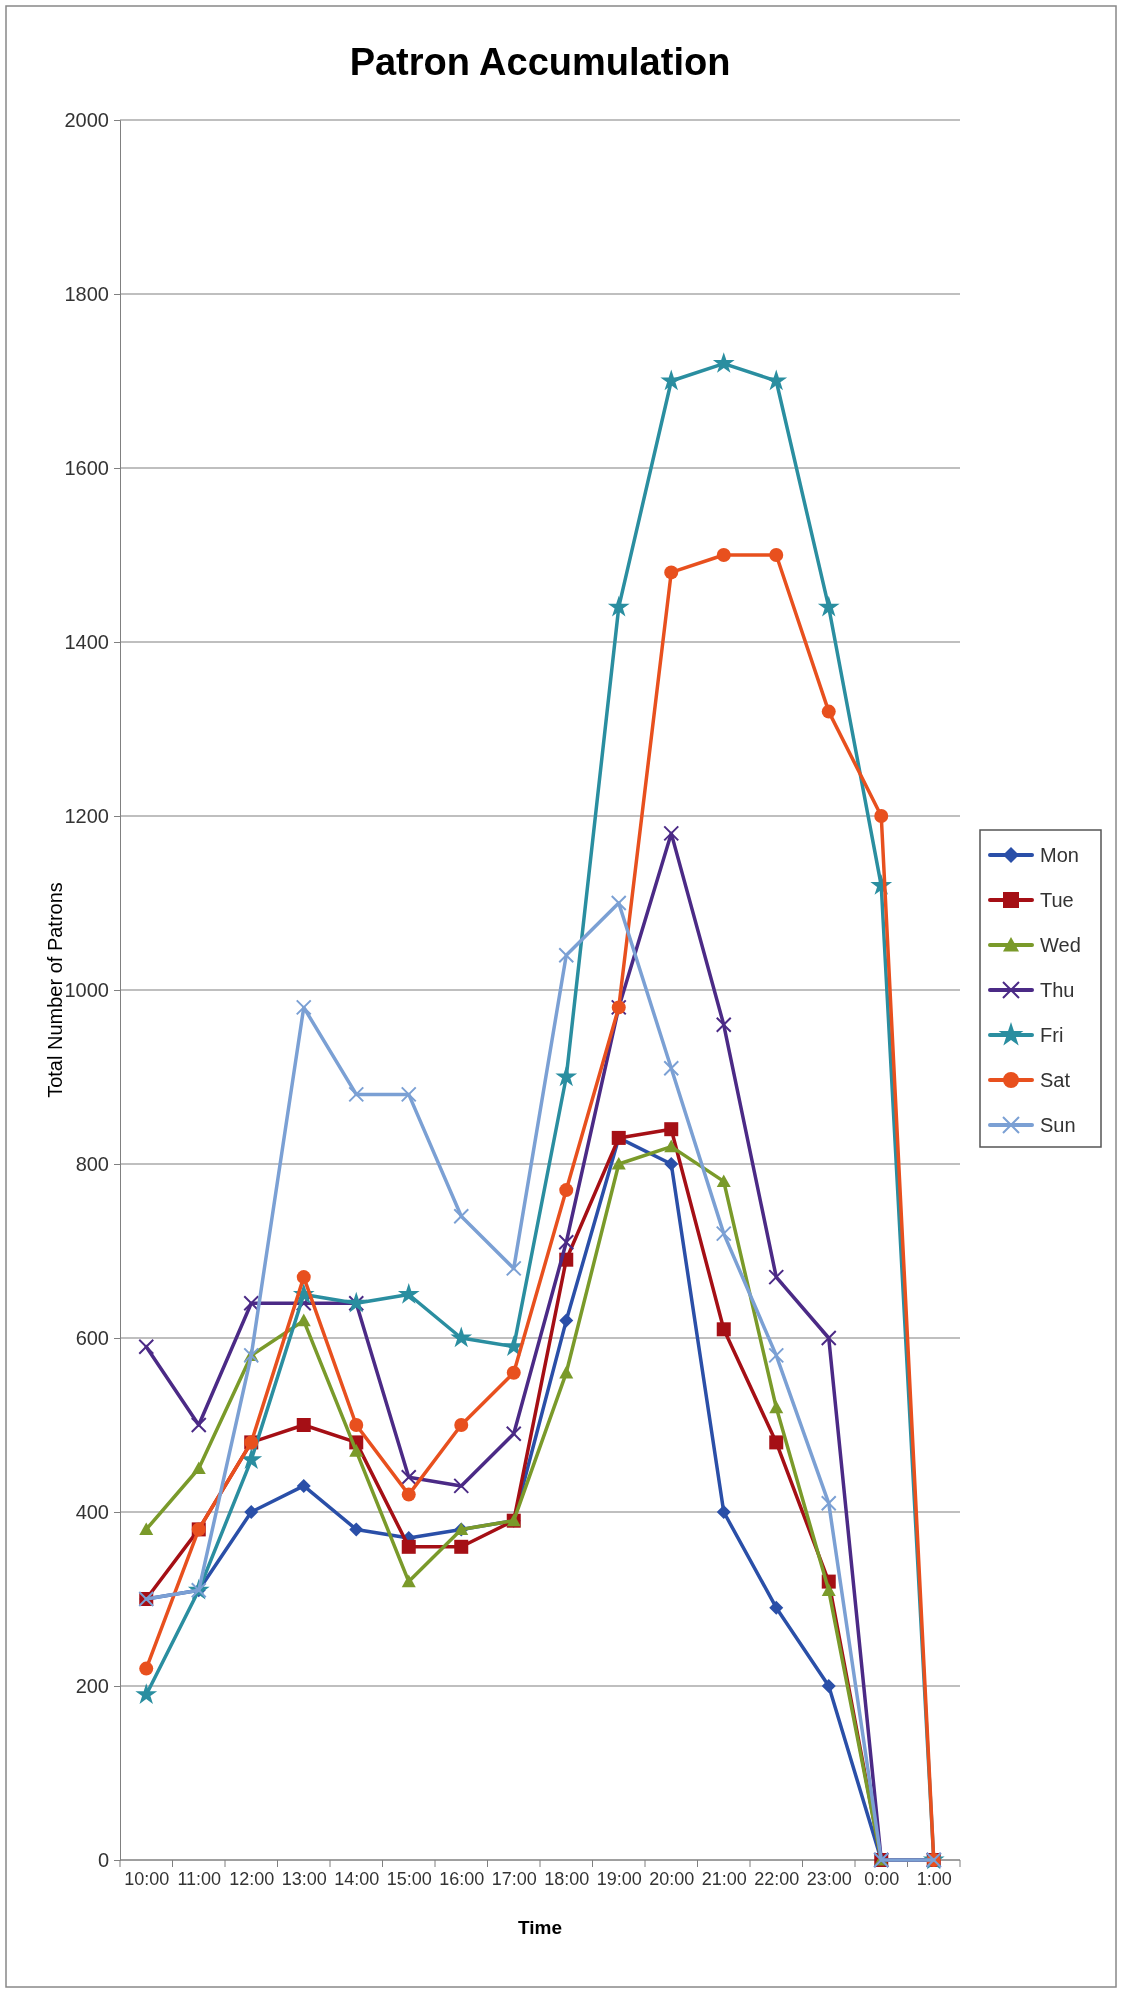 This screenshot has height=1993, width=1122. Describe the element at coordinates (829, 1878) in the screenshot. I see `x-tick-label: 23:00` at that location.